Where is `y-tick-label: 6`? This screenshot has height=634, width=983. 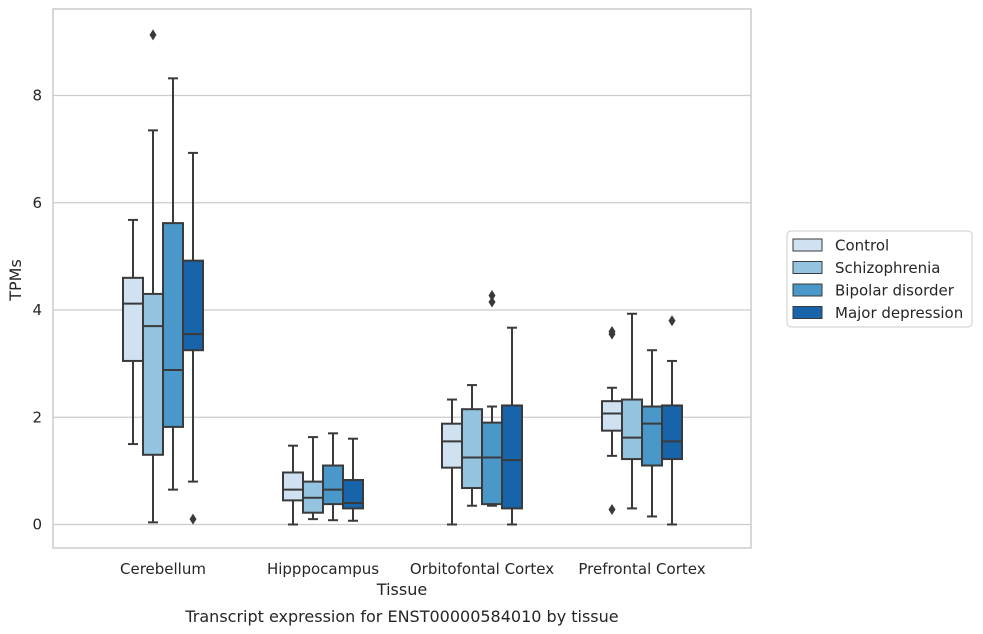
y-tick-label: 6 is located at coordinates (37, 203).